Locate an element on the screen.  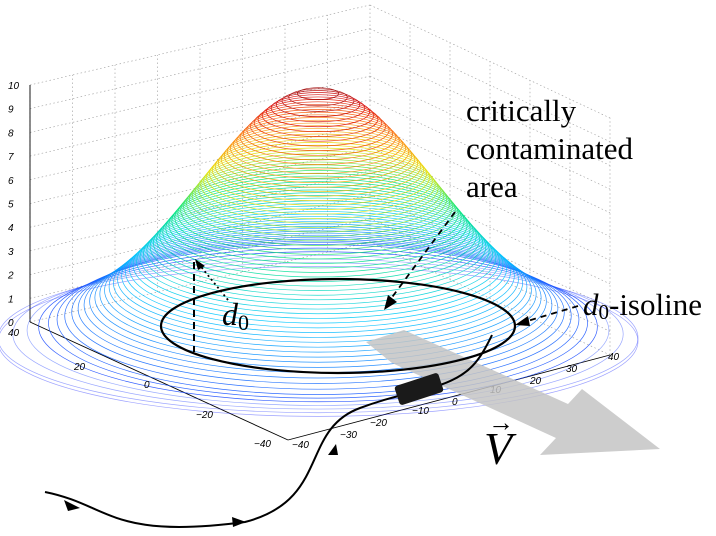
z-tick-label: 5 is located at coordinates (11, 205).